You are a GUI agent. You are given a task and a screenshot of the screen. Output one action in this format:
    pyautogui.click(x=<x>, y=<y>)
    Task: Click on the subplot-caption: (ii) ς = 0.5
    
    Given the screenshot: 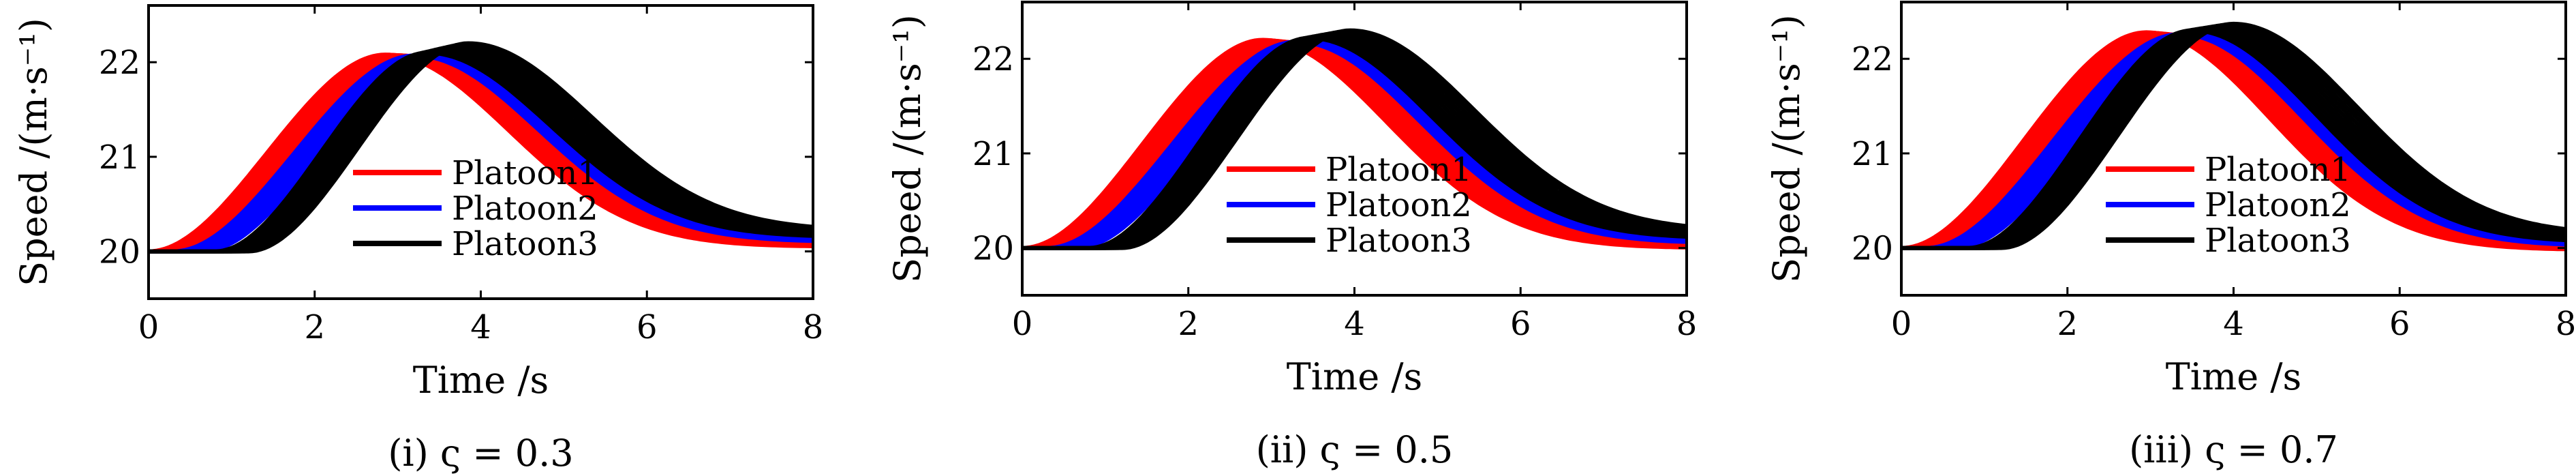 What is the action you would take?
    pyautogui.click(x=1355, y=449)
    